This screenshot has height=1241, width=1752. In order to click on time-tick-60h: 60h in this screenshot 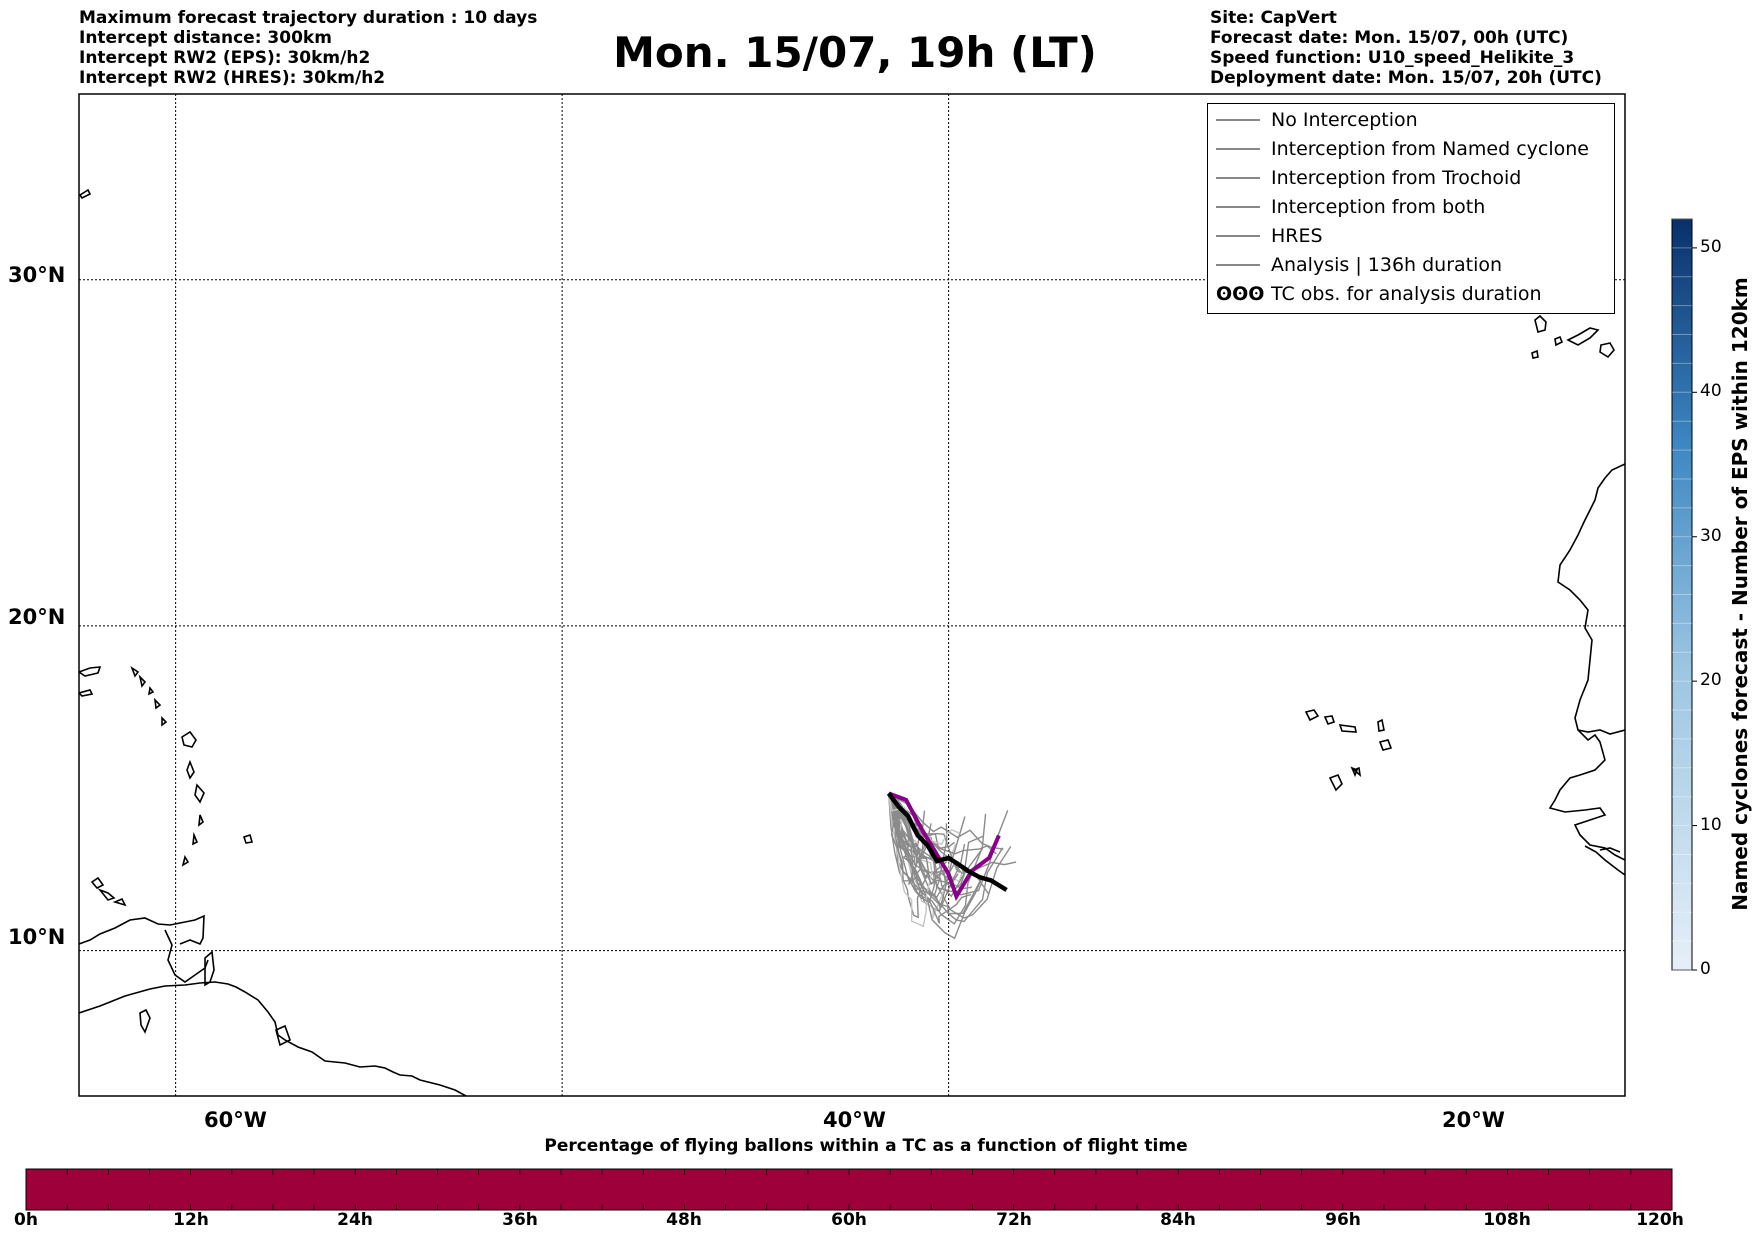, I will do `click(849, 1220)`.